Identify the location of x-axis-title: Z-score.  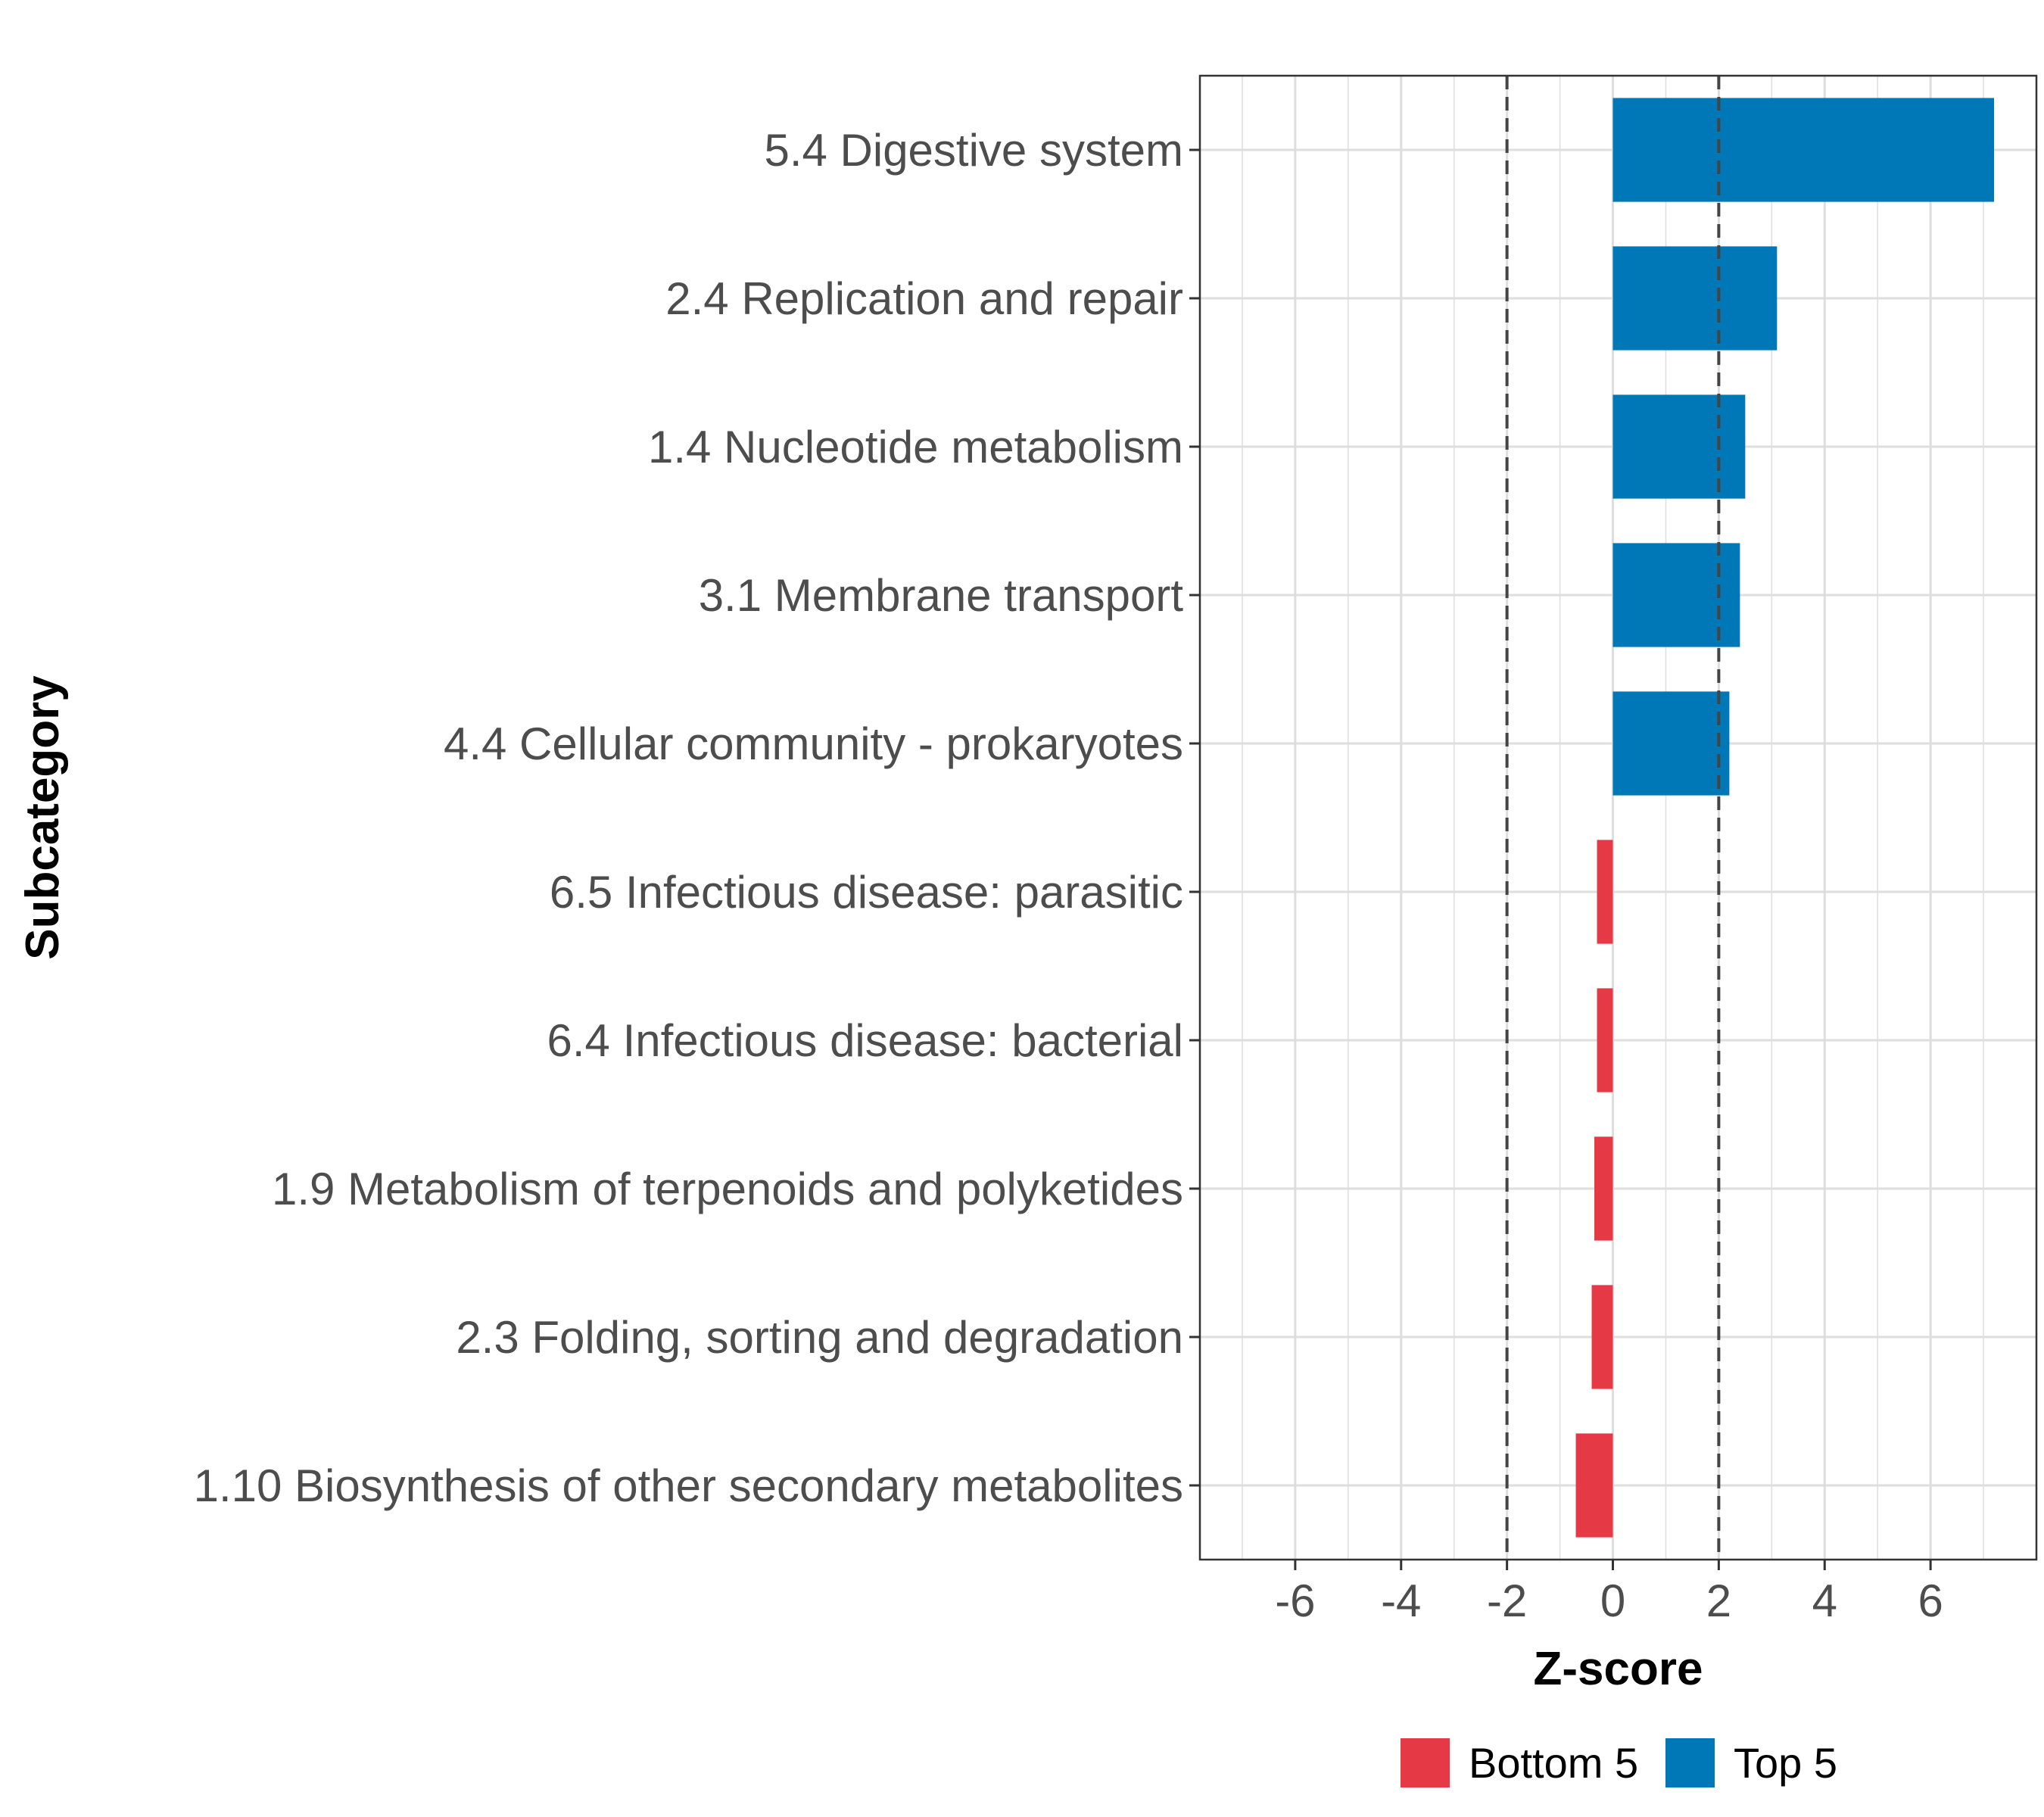
(1618, 1669).